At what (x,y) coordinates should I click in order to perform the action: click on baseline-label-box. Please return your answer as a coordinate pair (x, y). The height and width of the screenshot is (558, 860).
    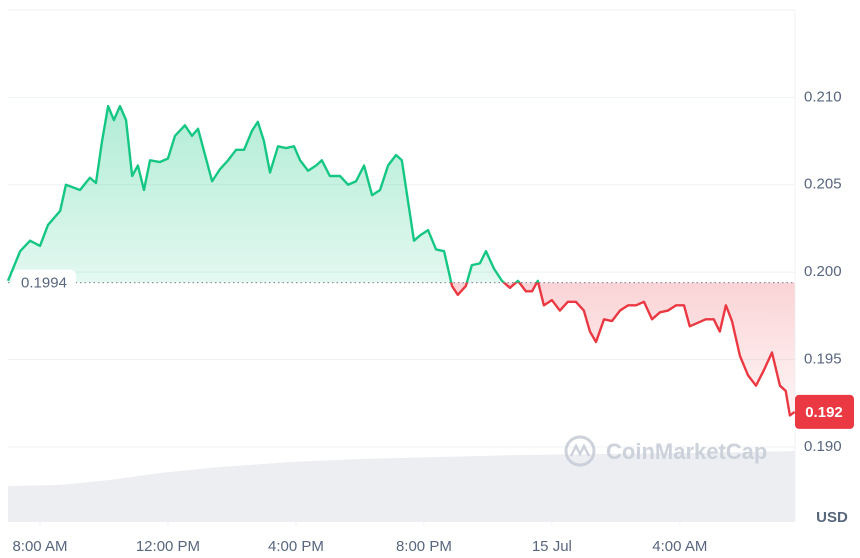
    Looking at the image, I should click on (44, 282).